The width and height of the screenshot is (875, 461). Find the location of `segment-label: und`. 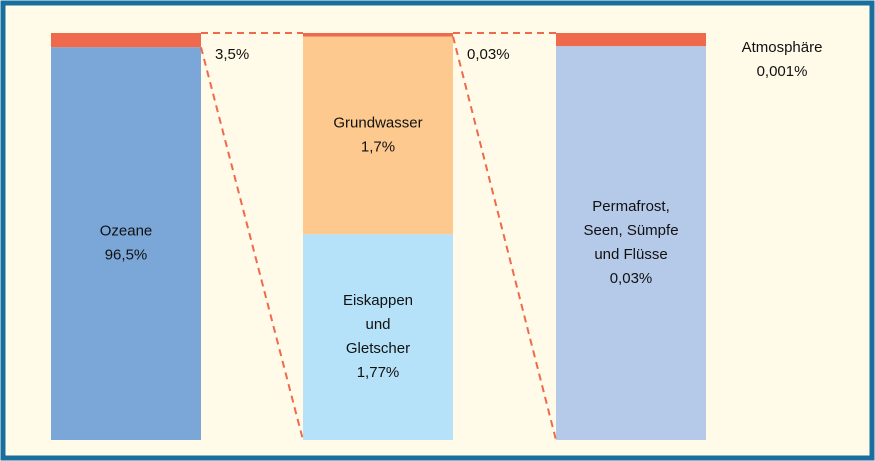

segment-label: und is located at coordinates (377, 324).